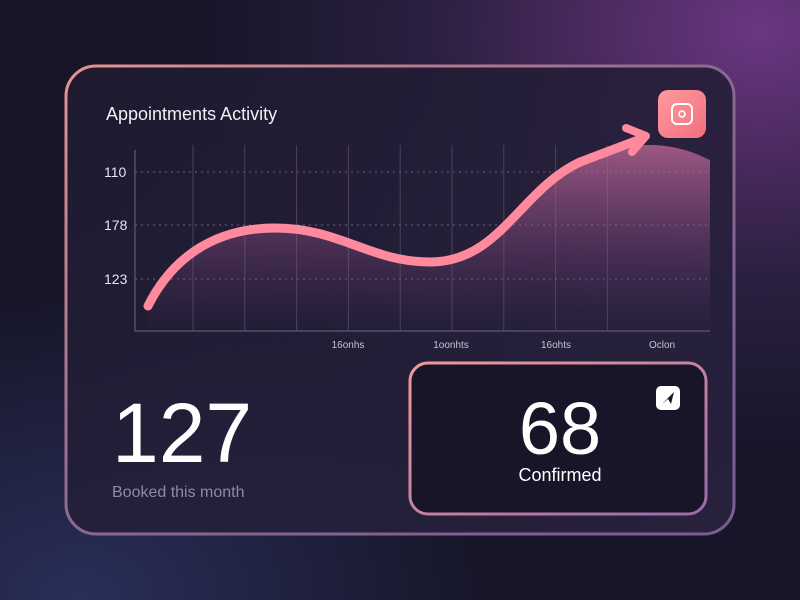 The height and width of the screenshot is (600, 800). I want to click on confirmed-box, so click(558, 438).